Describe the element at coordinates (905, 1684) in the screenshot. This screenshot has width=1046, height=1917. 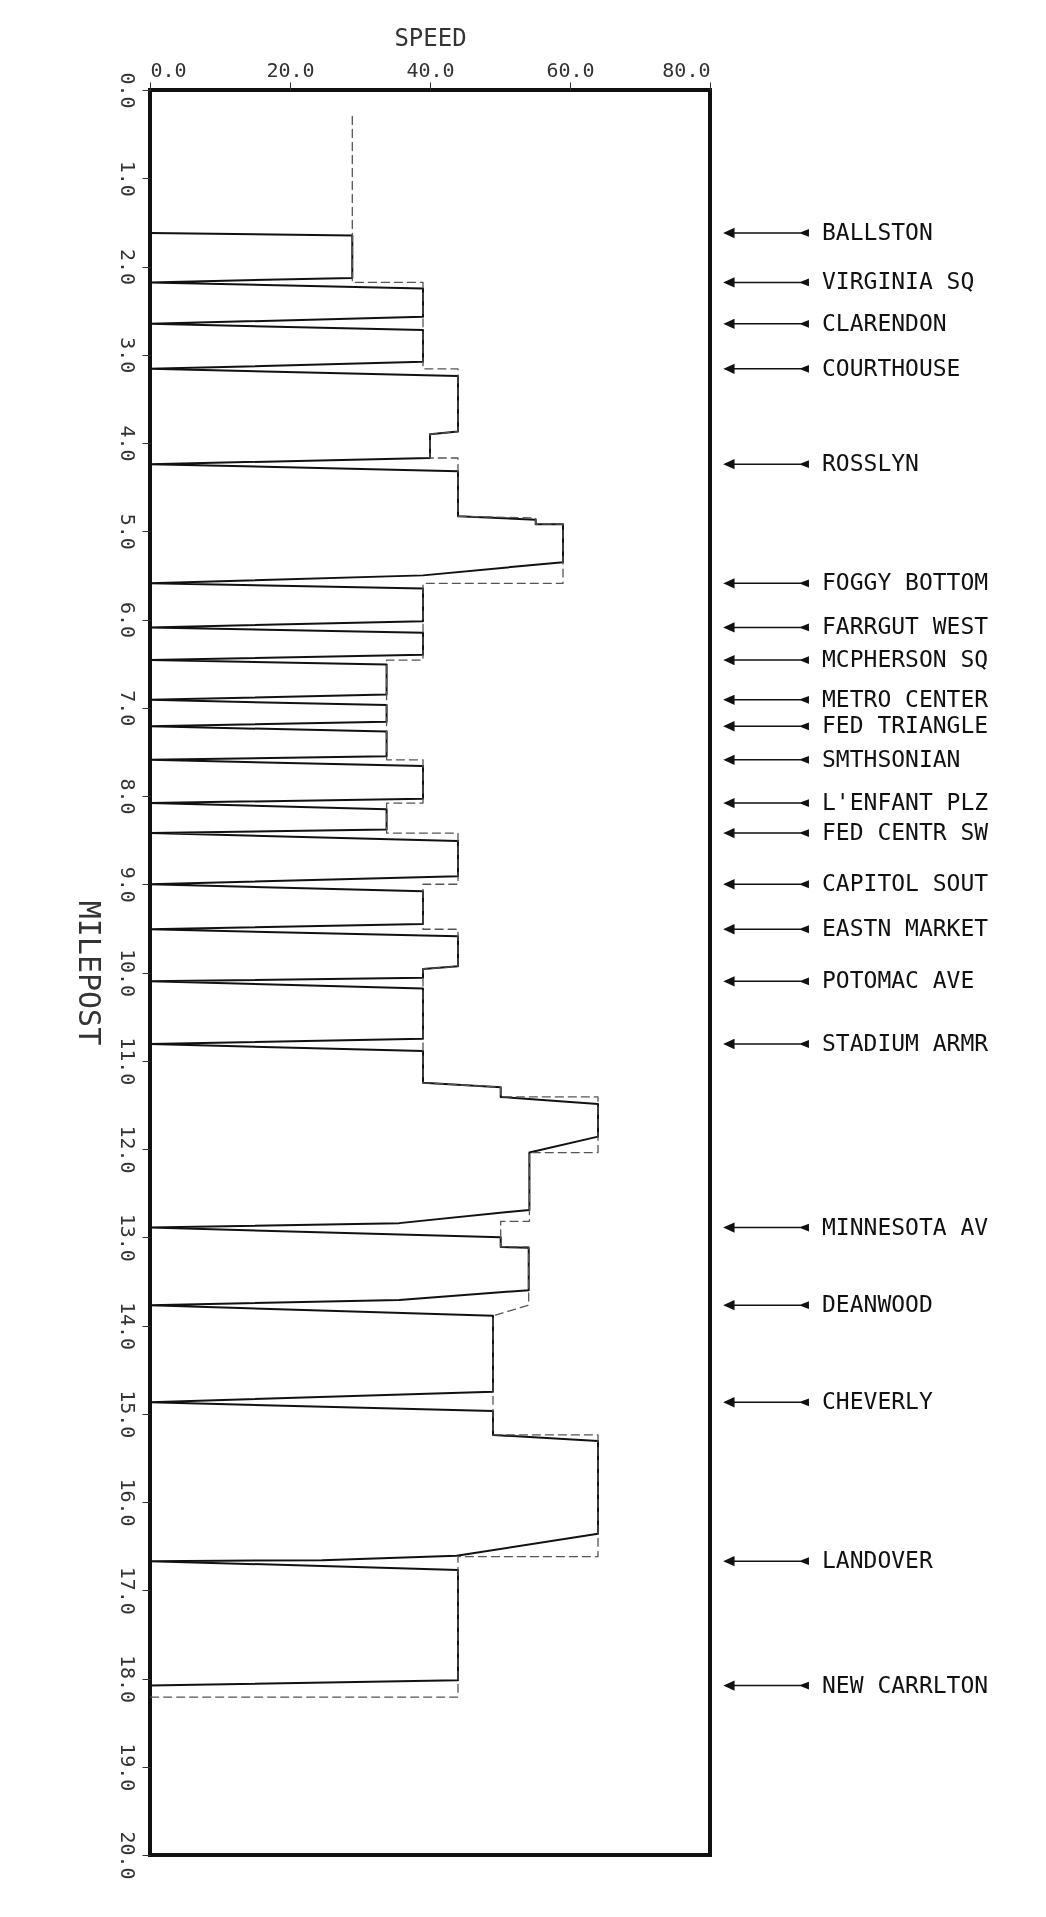
I see `text: NEW CARRLTON` at that location.